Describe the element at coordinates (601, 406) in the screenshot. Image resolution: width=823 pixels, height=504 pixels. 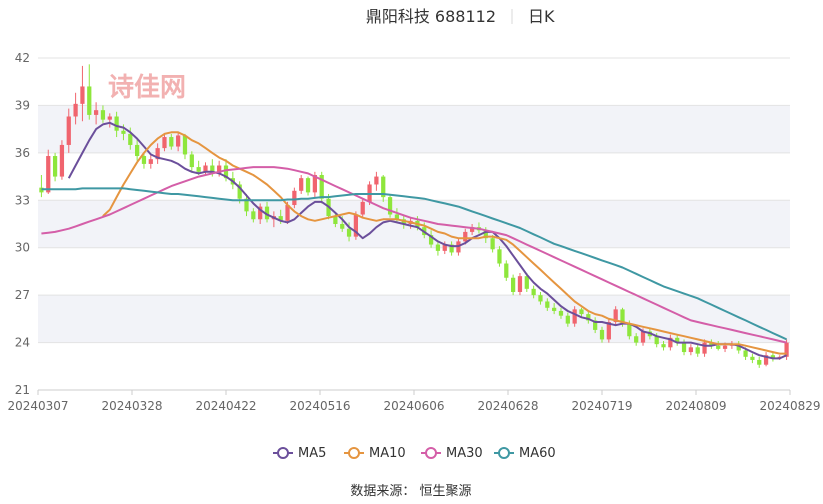
I see `x-tick-label: 20240719` at that location.